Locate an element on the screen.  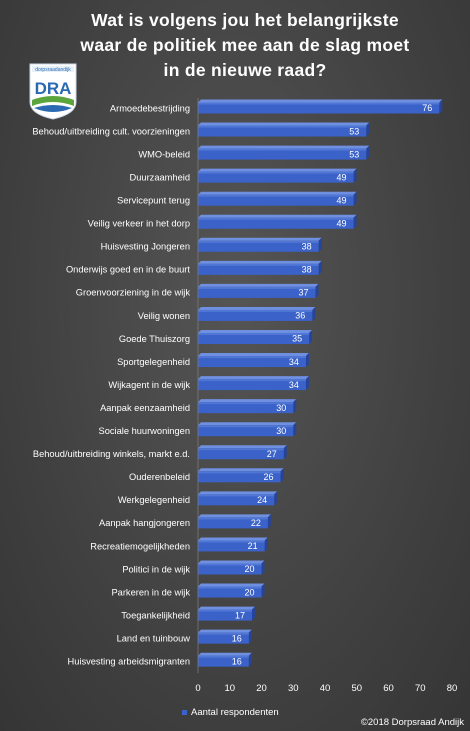
x-tick-label: 60 is located at coordinates (388, 688).